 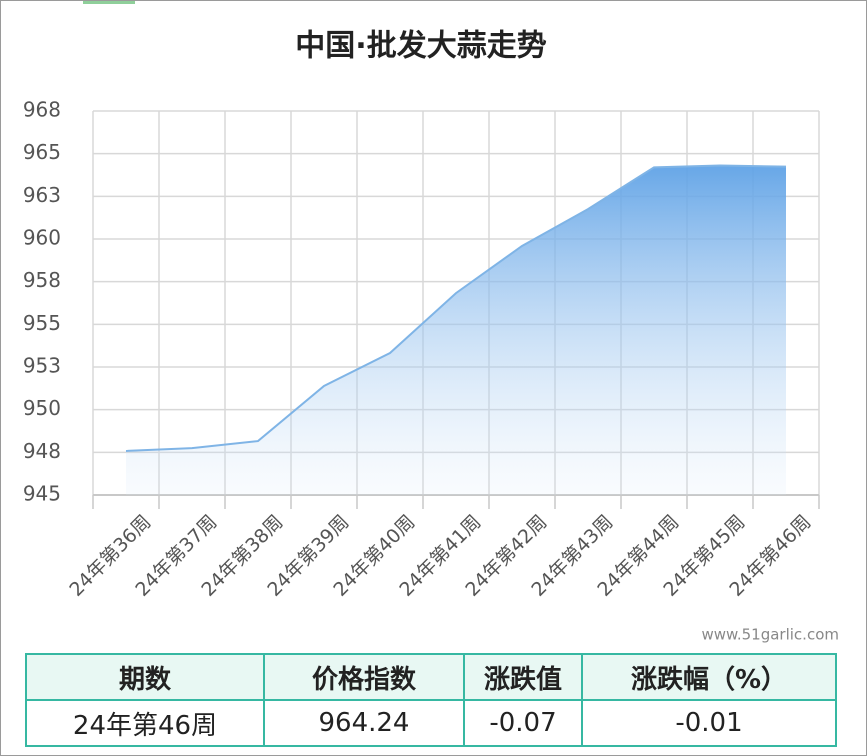 What do you see at coordinates (42, 280) in the screenshot?
I see `y-tick-label: 958` at bounding box center [42, 280].